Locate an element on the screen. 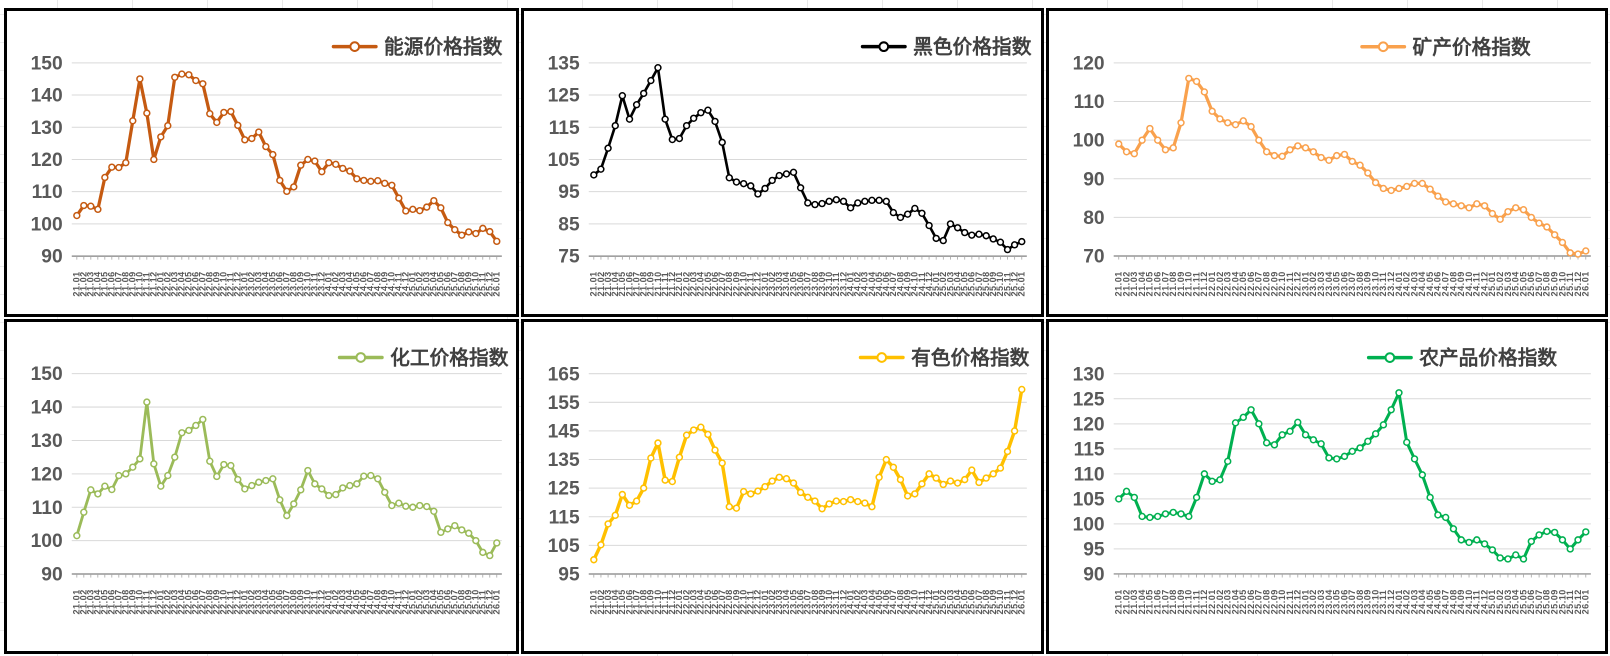 This screenshot has height=656, width=1610. x-tick-label: 25.05 is located at coordinates (441, 283).